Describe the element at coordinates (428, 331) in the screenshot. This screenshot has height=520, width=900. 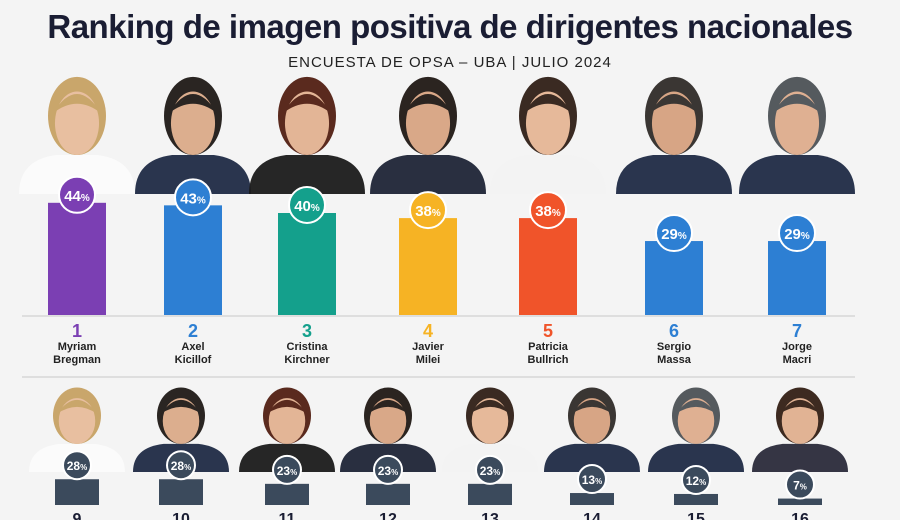
I see `rank-number: 4` at that location.